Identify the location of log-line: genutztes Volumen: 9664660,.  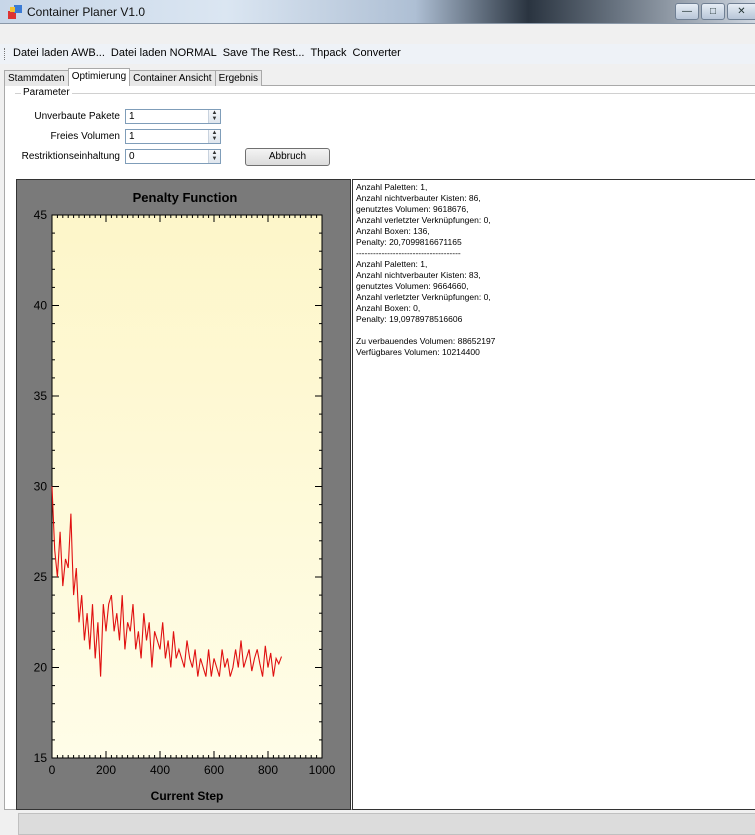
(412, 286).